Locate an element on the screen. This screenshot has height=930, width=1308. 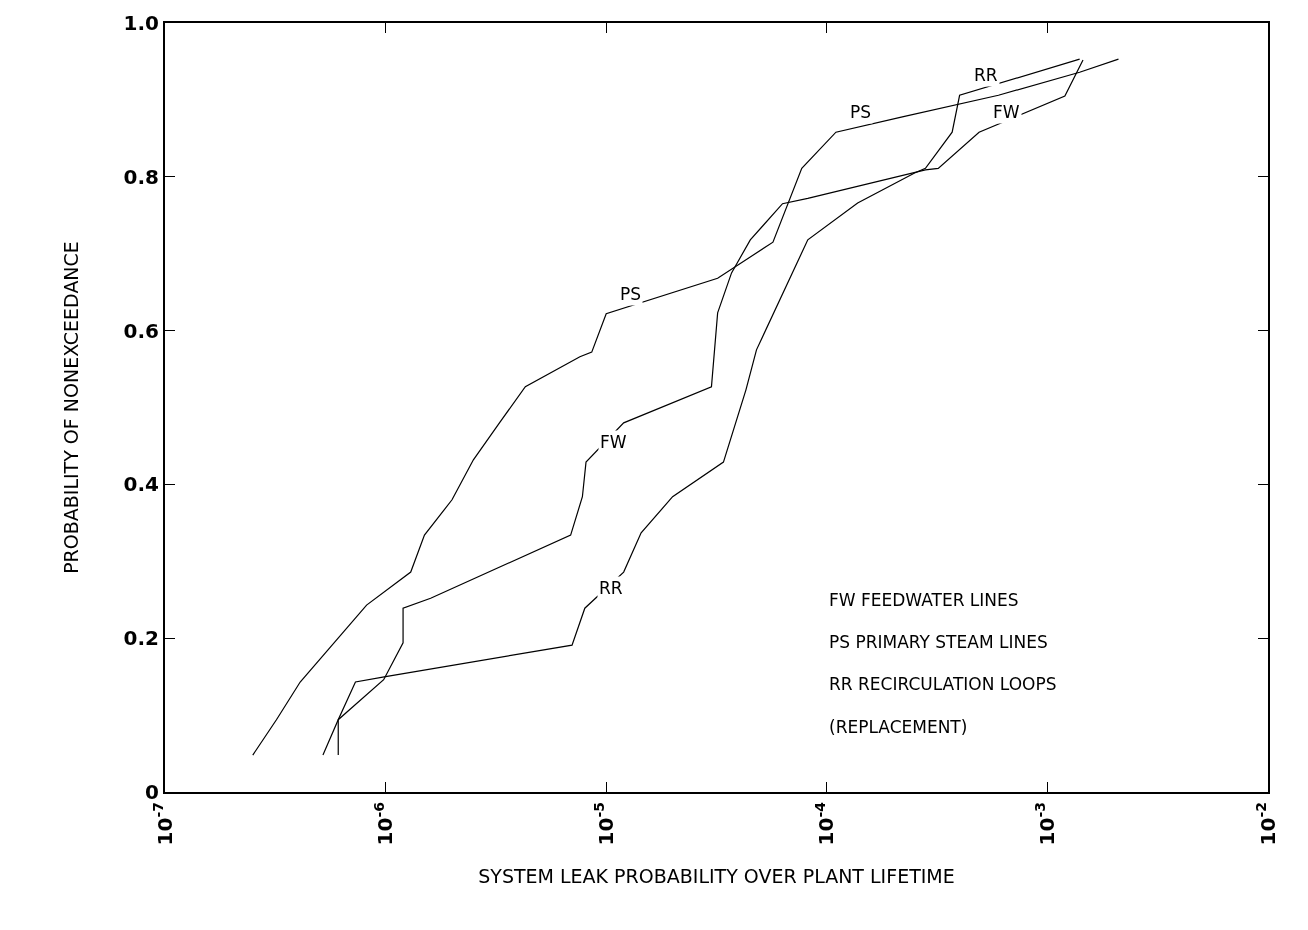
annotation: PS PRIMARY STEAM LINES is located at coordinates (938, 642).